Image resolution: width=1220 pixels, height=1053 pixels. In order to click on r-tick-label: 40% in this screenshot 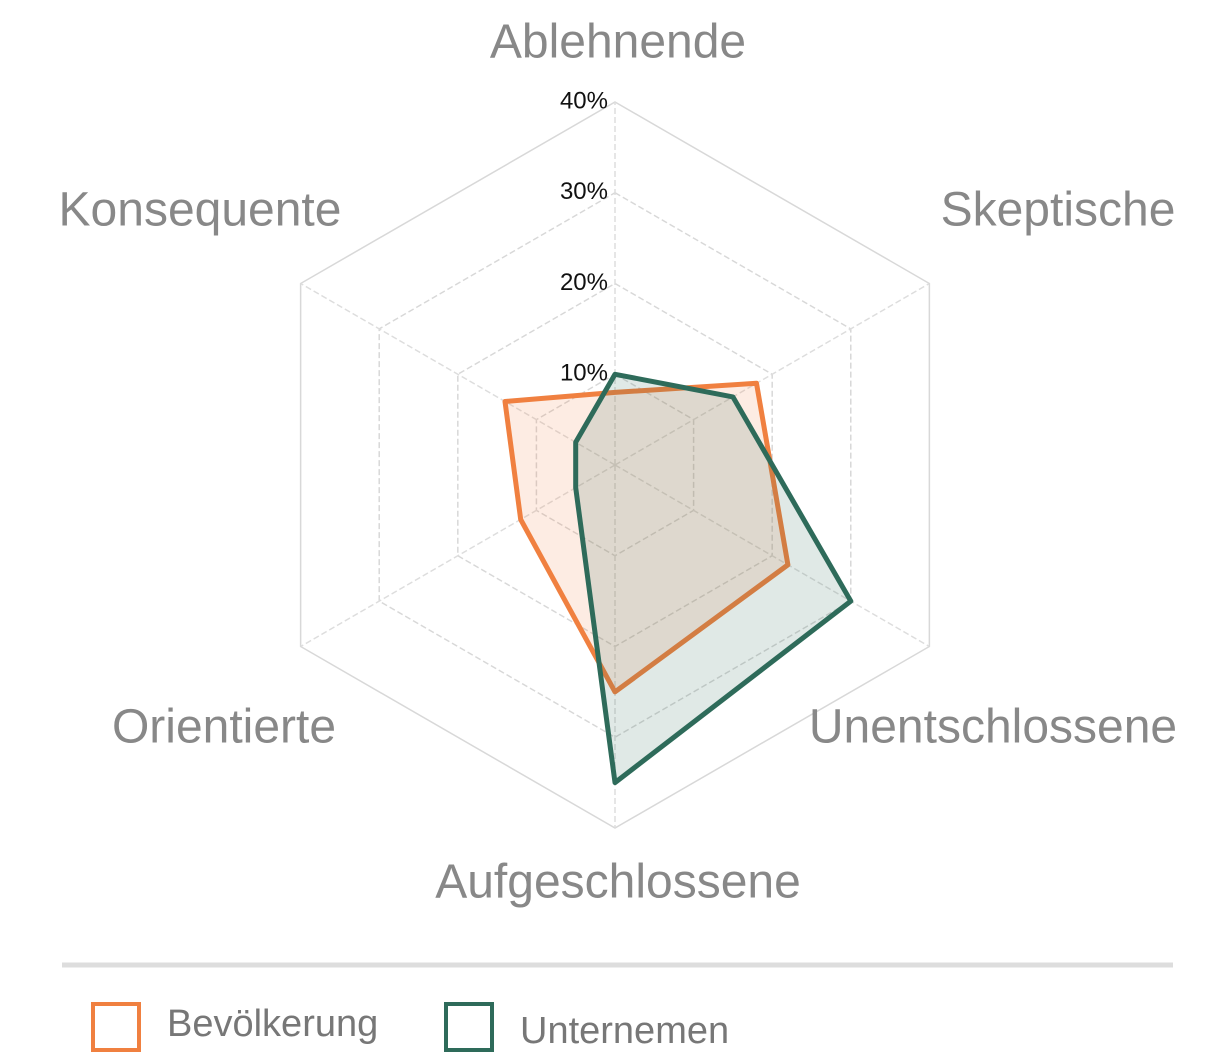, I will do `click(584, 100)`.